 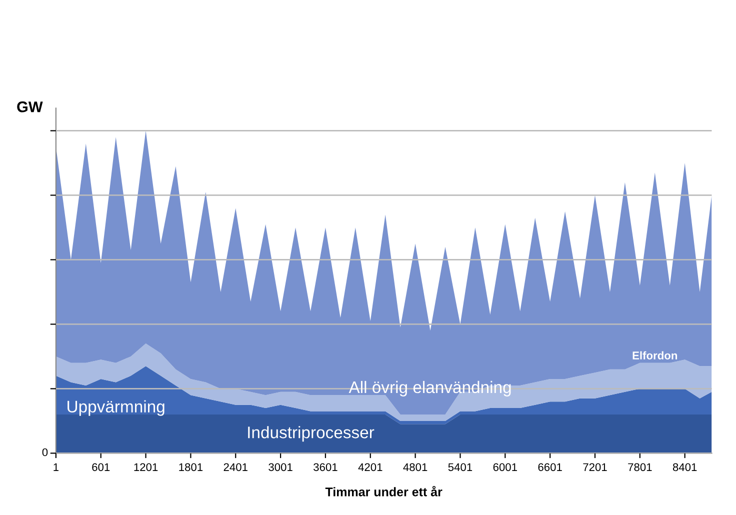 I want to click on x-tick-label: 5401, so click(x=460, y=467).